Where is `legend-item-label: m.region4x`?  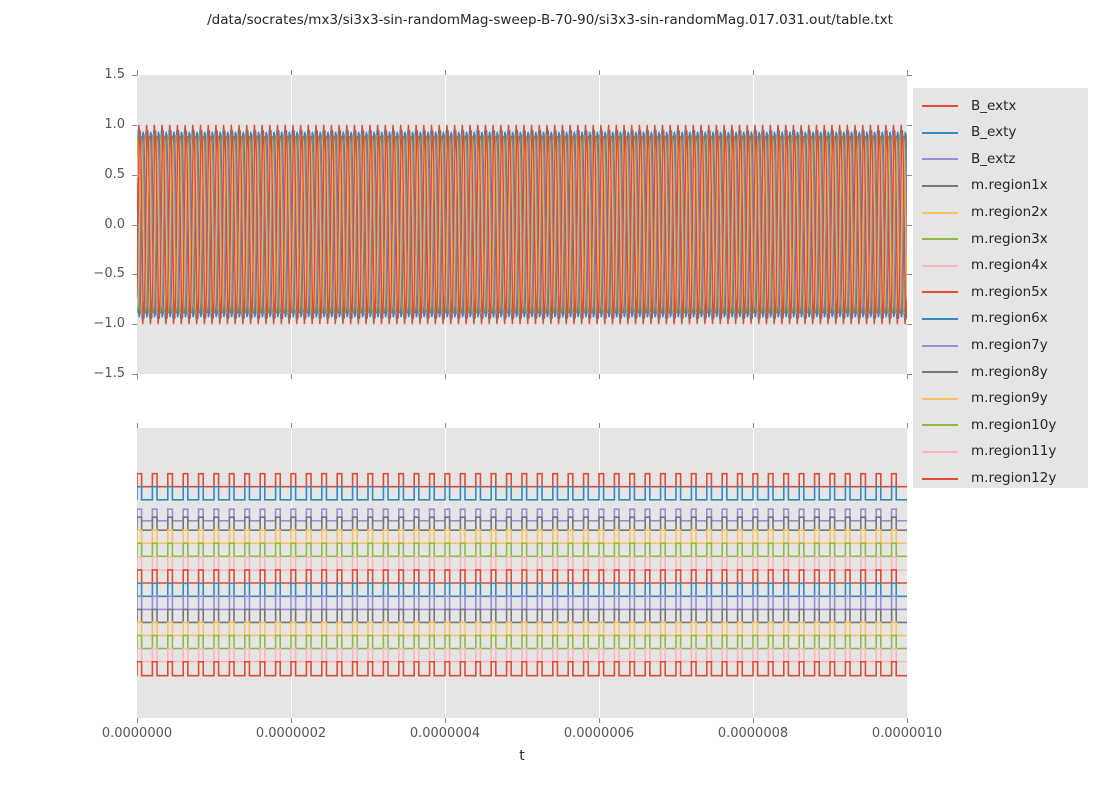
legend-item-label: m.region4x is located at coordinates (1009, 265).